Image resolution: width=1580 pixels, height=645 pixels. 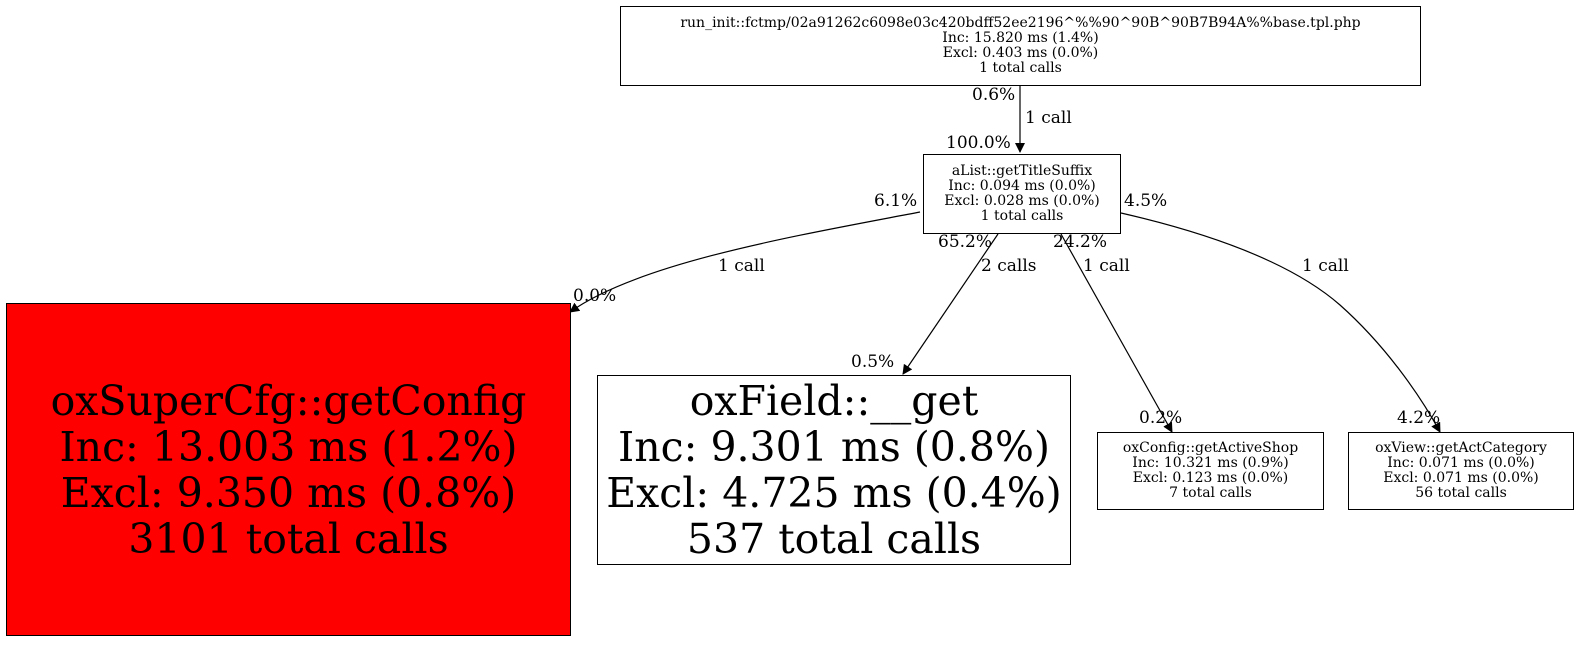 I want to click on edge-alist-to-supercfg, so click(x=745, y=262).